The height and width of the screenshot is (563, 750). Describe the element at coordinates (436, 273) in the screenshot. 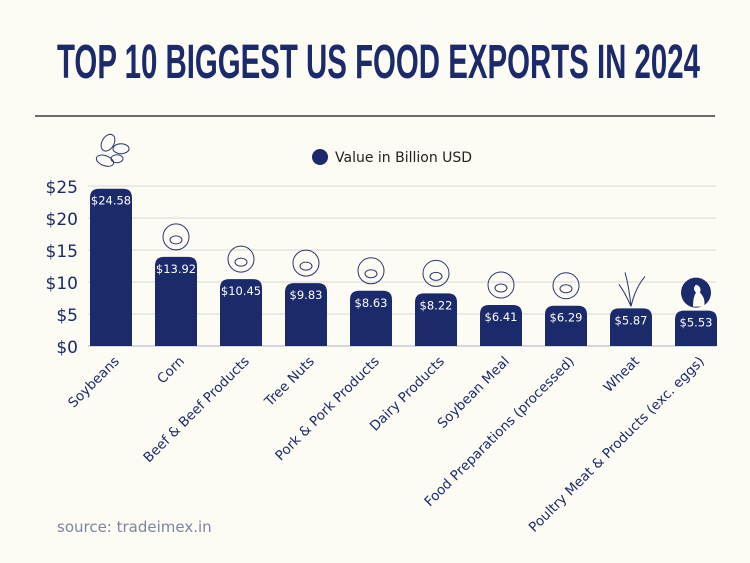

I see `dairy-icon` at that location.